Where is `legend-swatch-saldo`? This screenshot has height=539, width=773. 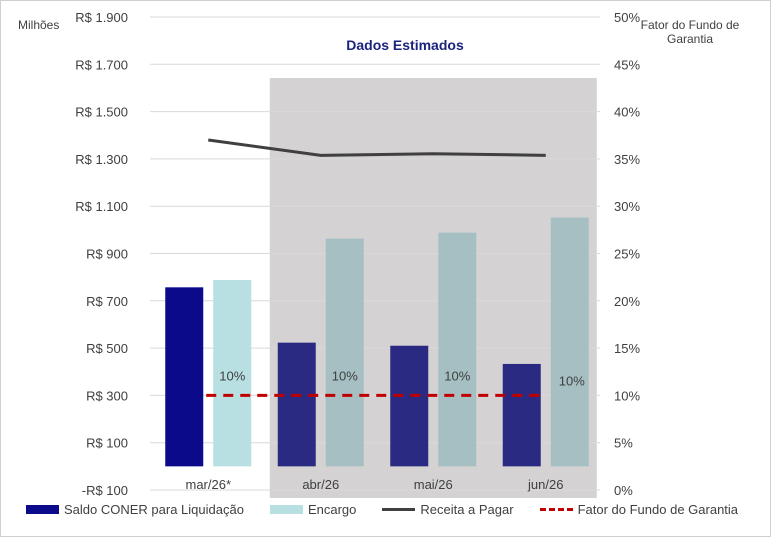
legend-swatch-saldo is located at coordinates (42, 509).